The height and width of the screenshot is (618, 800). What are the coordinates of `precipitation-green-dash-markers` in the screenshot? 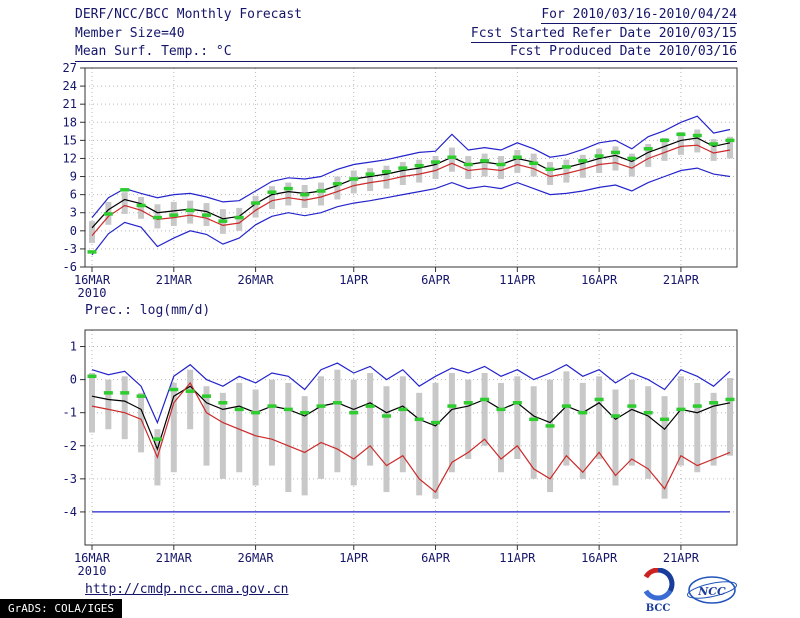 It's located at (411, 407).